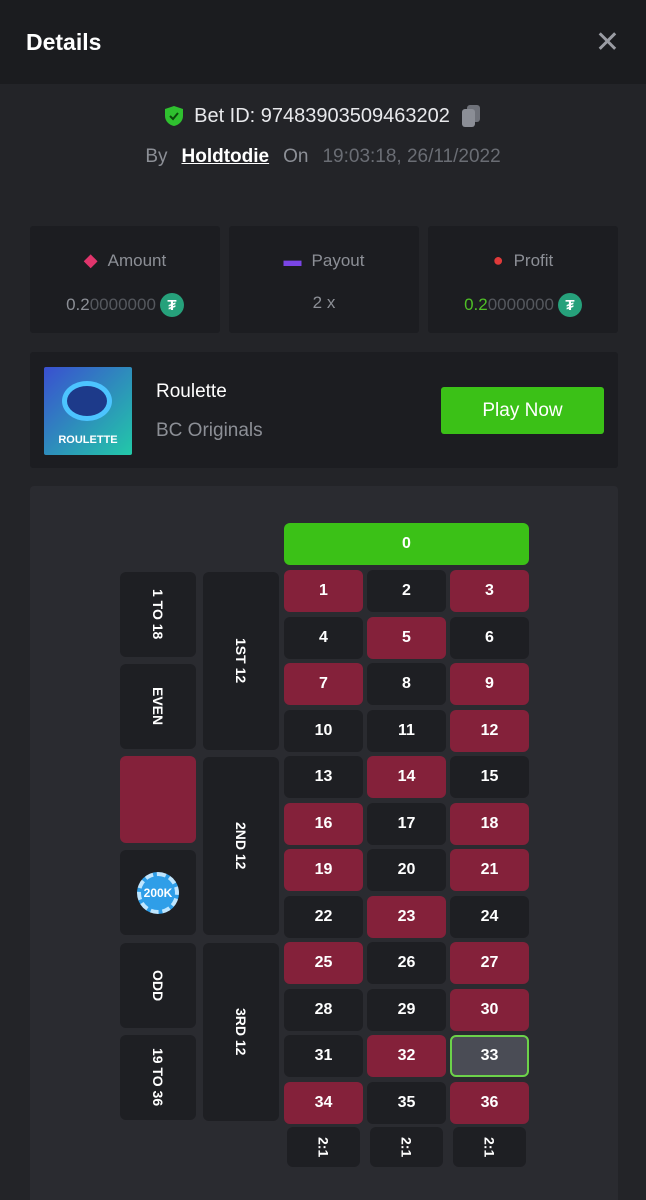 This screenshot has width=646, height=1200. I want to click on bet-id-row: Bet ID: 97483903509463202, so click(323, 116).